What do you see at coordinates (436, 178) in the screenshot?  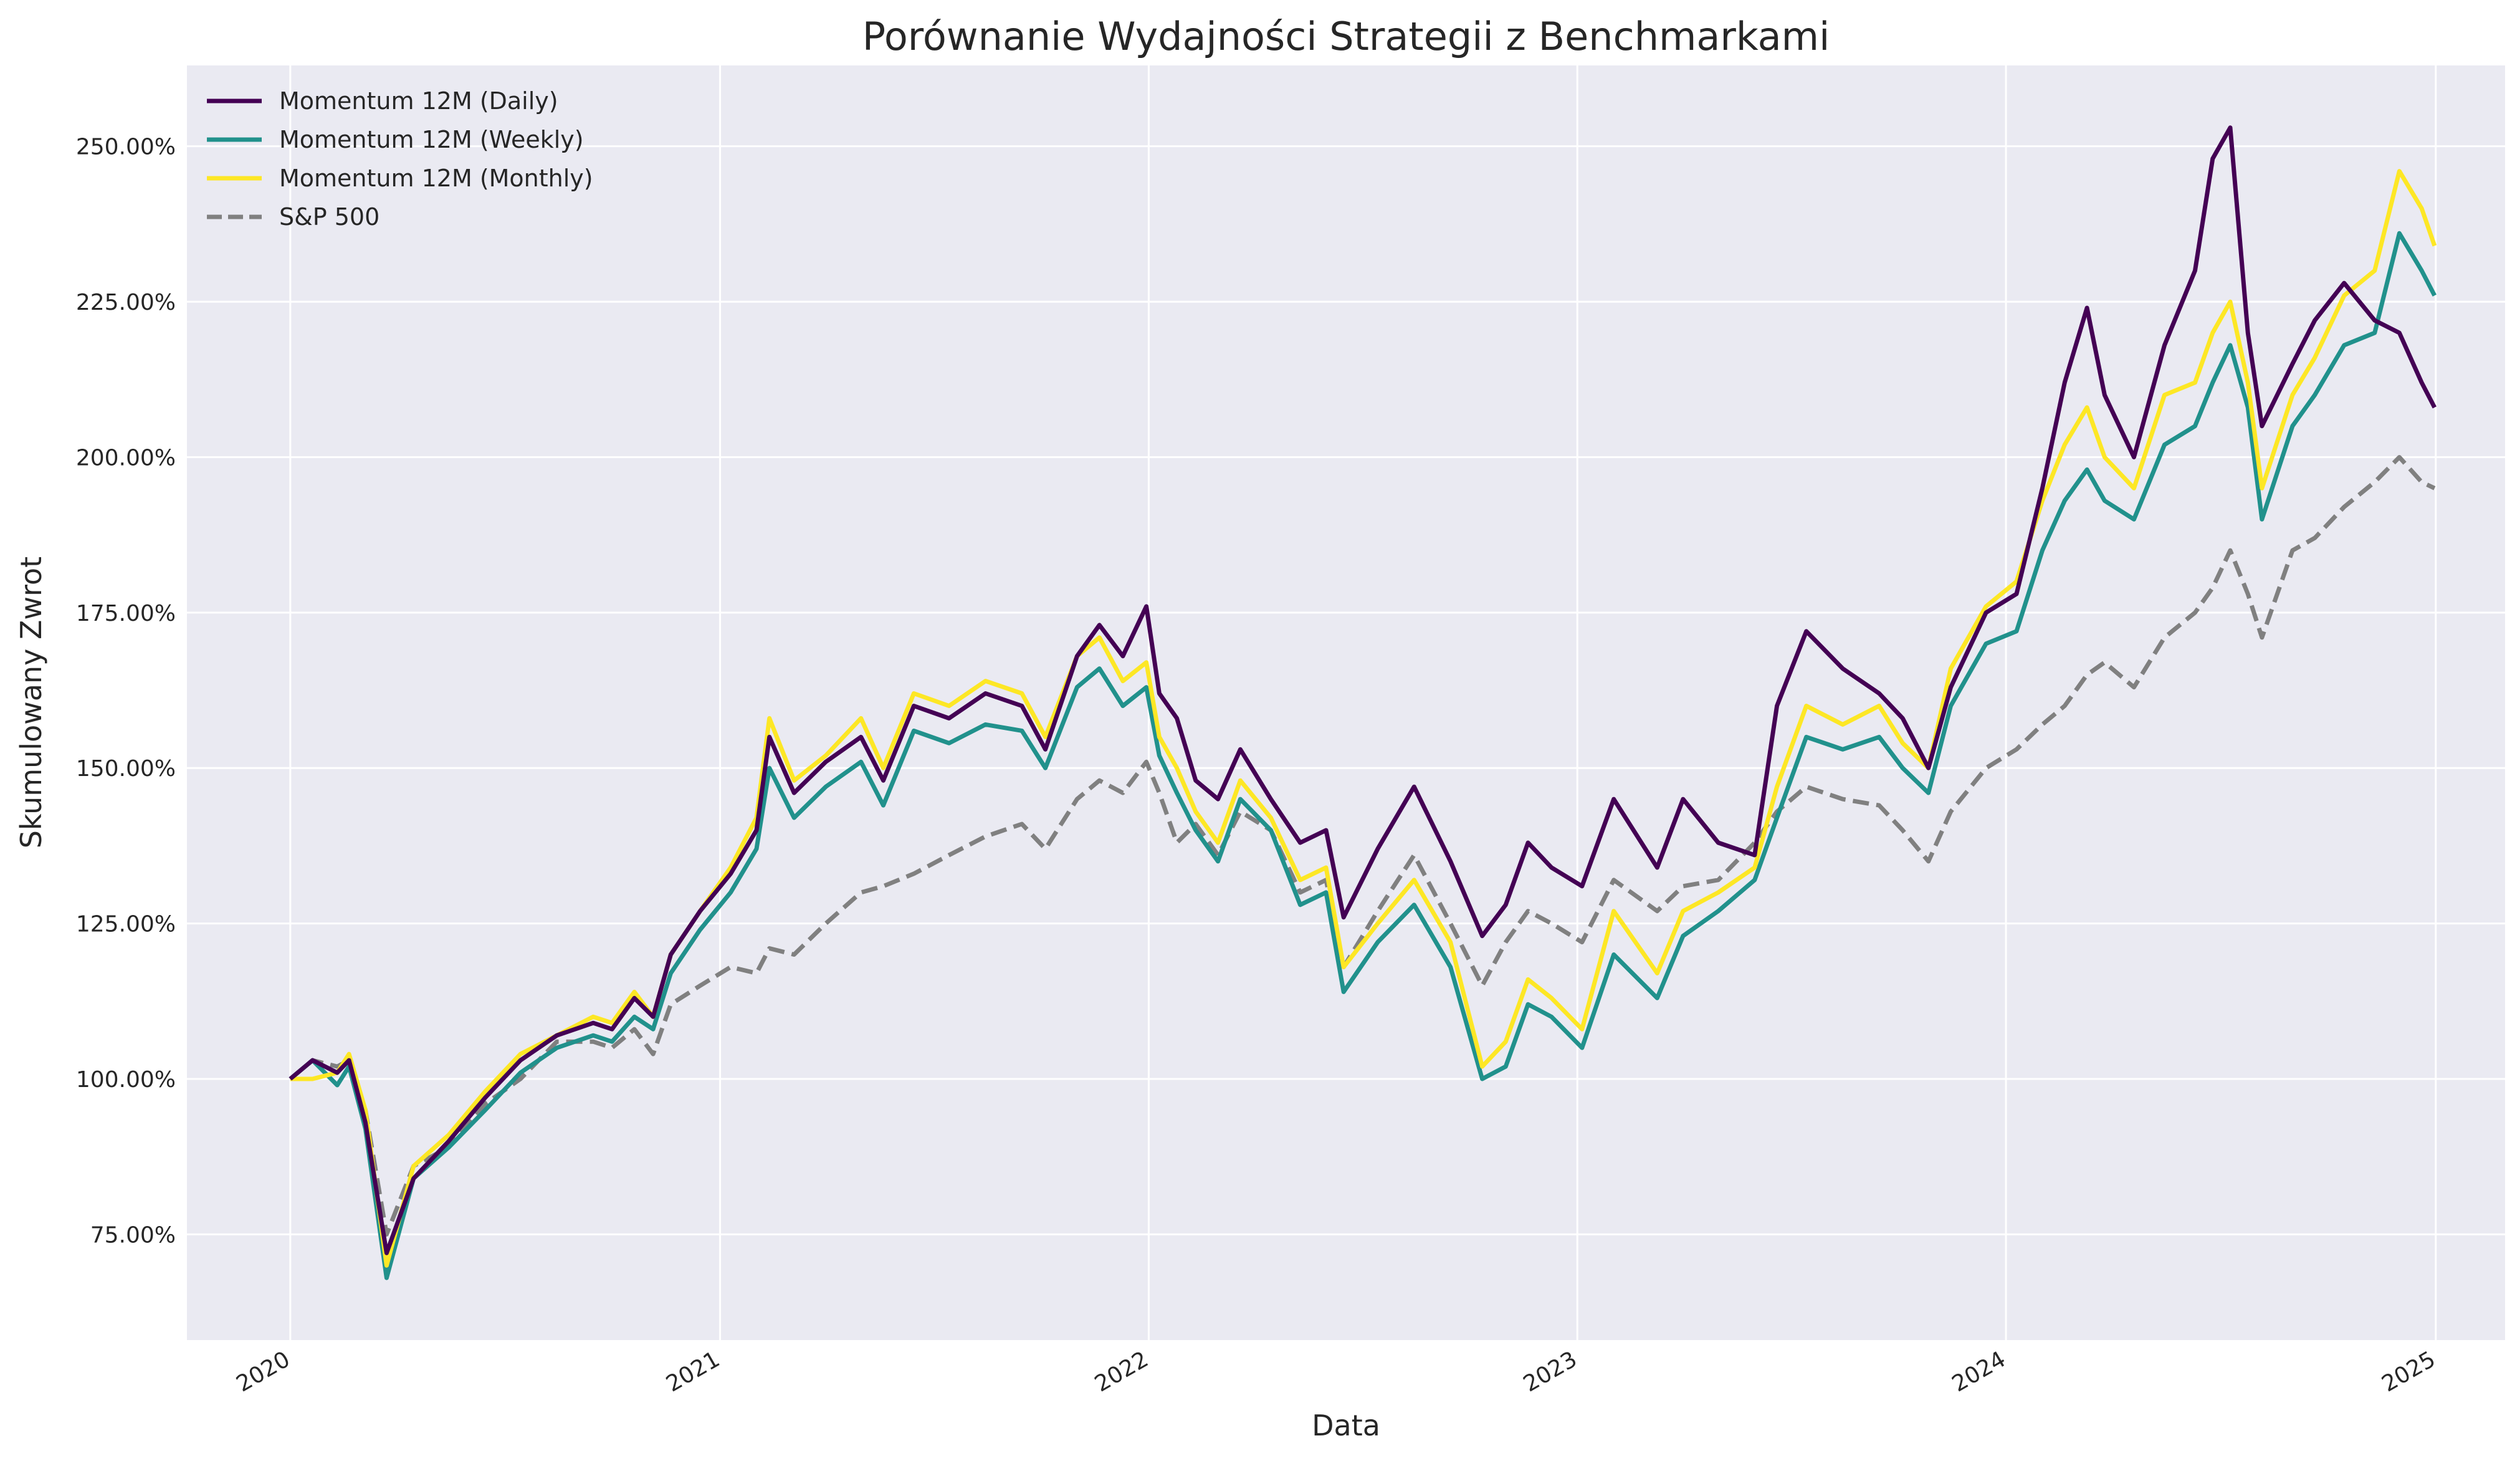 I see `legend-label: Momentum 12M (Monthly)` at bounding box center [436, 178].